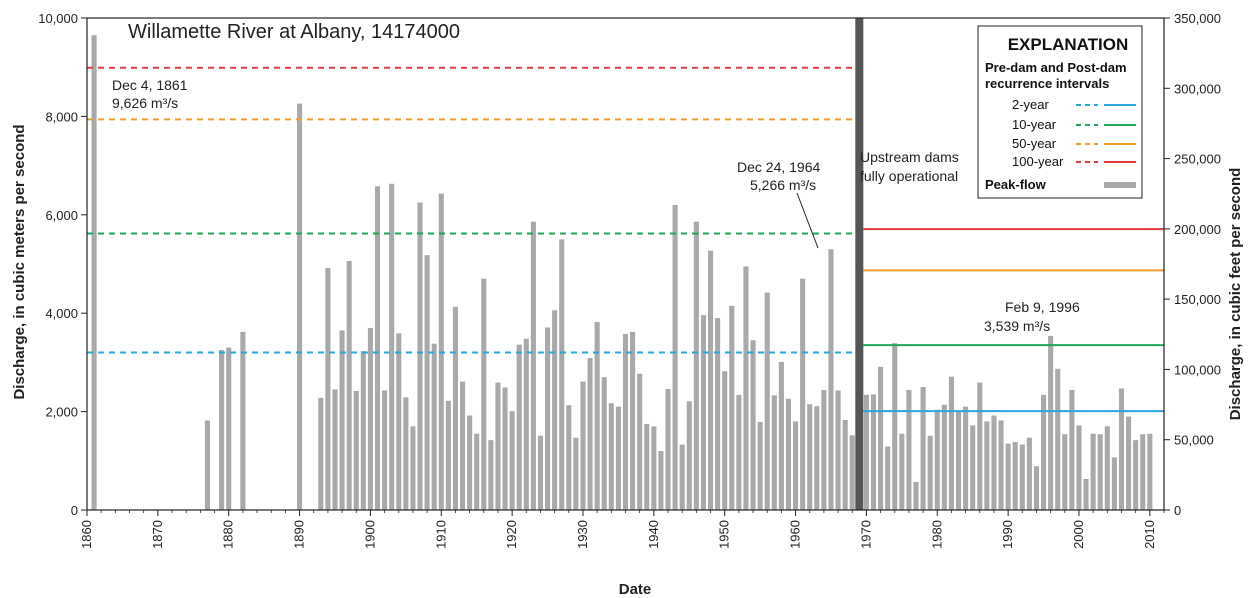  Describe the element at coordinates (392, 347) in the screenshot. I see `peak-flow-bar-1903` at that location.